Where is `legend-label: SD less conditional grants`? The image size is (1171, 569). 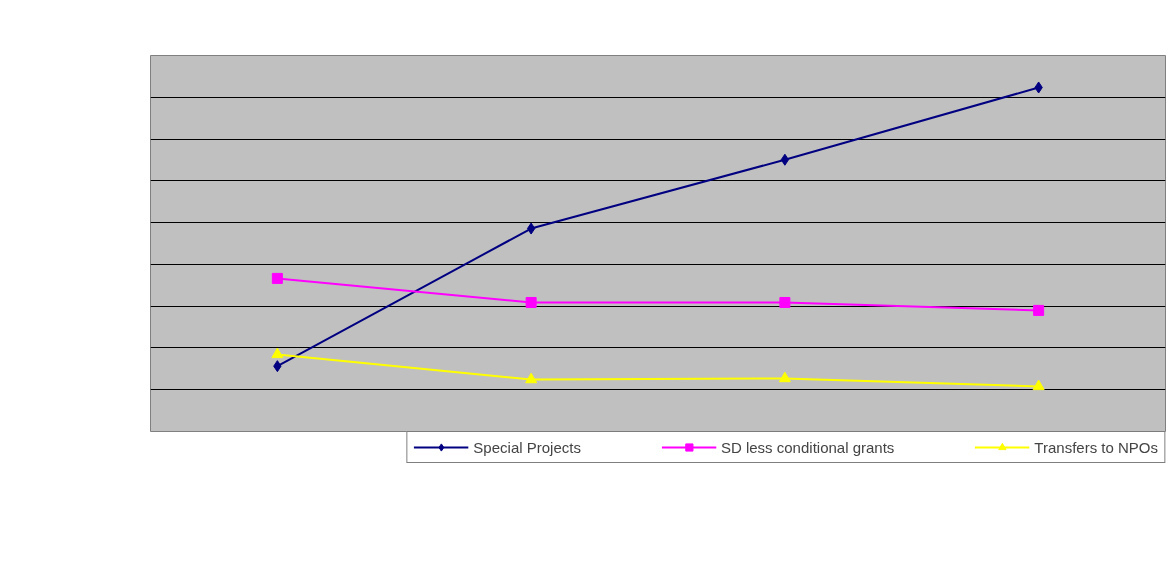
legend-label: SD less conditional grants is located at coordinates (807, 447).